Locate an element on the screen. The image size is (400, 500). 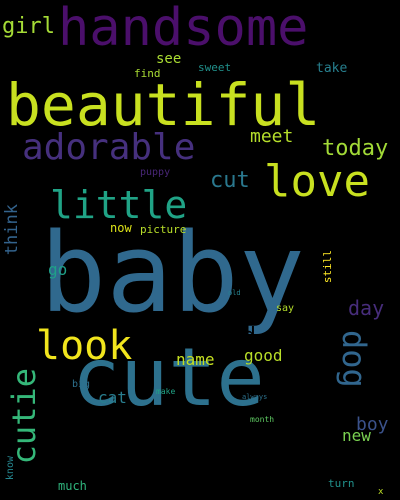
word-beautiful-girl: beautiful girl is located at coordinates (310, 6).